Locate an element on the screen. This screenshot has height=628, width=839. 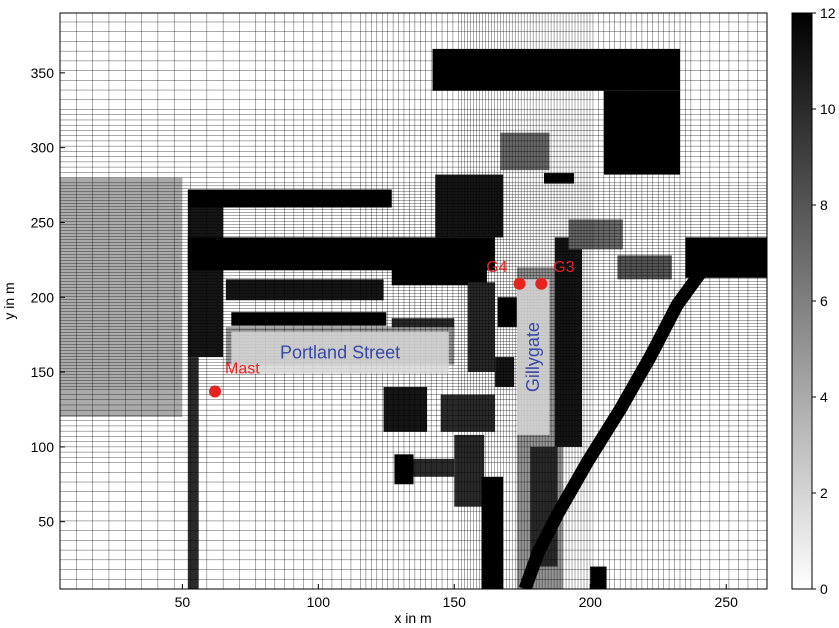
y-axis-label: y in m is located at coordinates (9, 300).